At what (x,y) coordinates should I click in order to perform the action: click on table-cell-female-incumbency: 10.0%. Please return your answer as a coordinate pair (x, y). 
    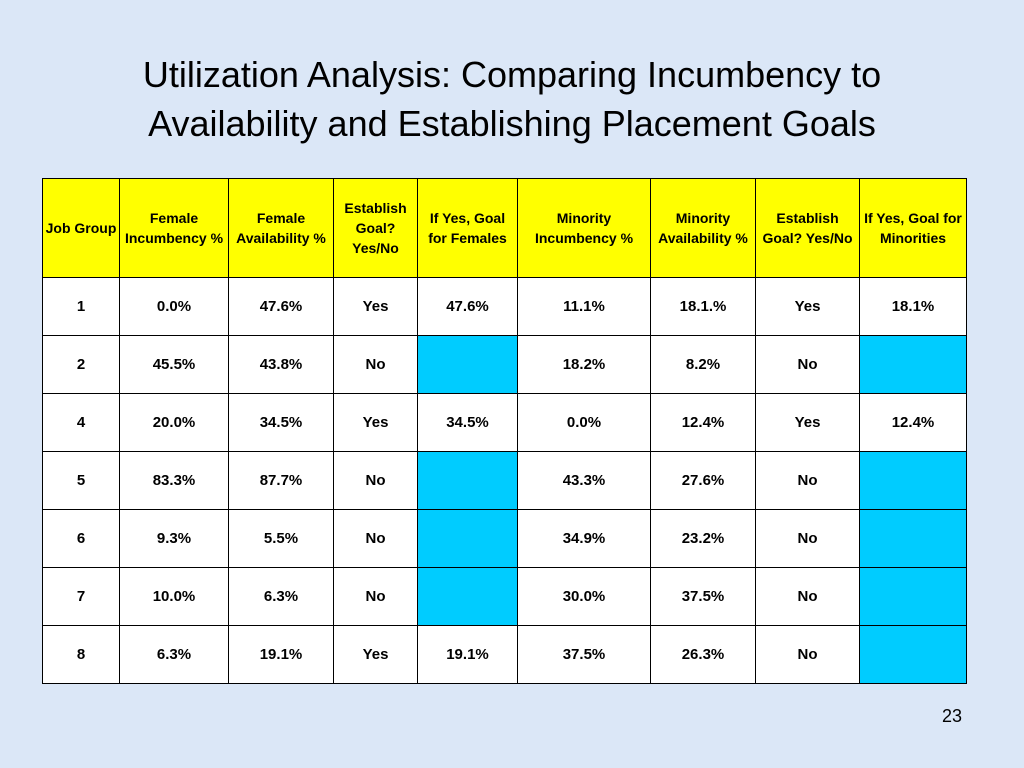
    Looking at the image, I should click on (174, 596).